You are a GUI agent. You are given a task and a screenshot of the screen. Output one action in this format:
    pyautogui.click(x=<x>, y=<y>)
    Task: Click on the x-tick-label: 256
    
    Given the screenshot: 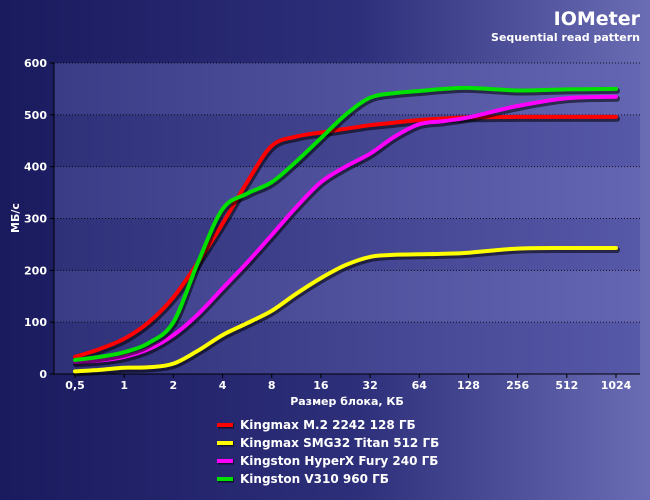 What is the action you would take?
    pyautogui.click(x=517, y=385)
    